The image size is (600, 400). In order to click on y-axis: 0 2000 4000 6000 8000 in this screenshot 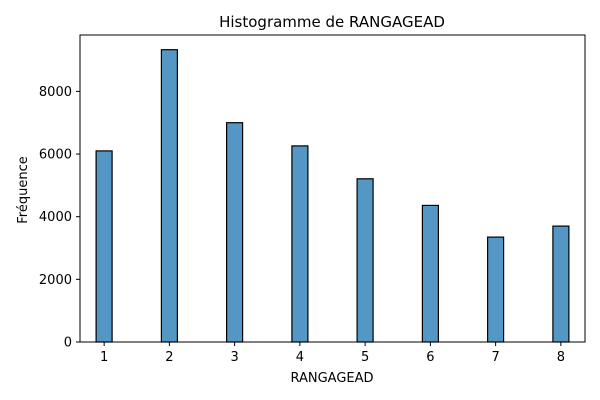, I will do `click(59, 218)`.